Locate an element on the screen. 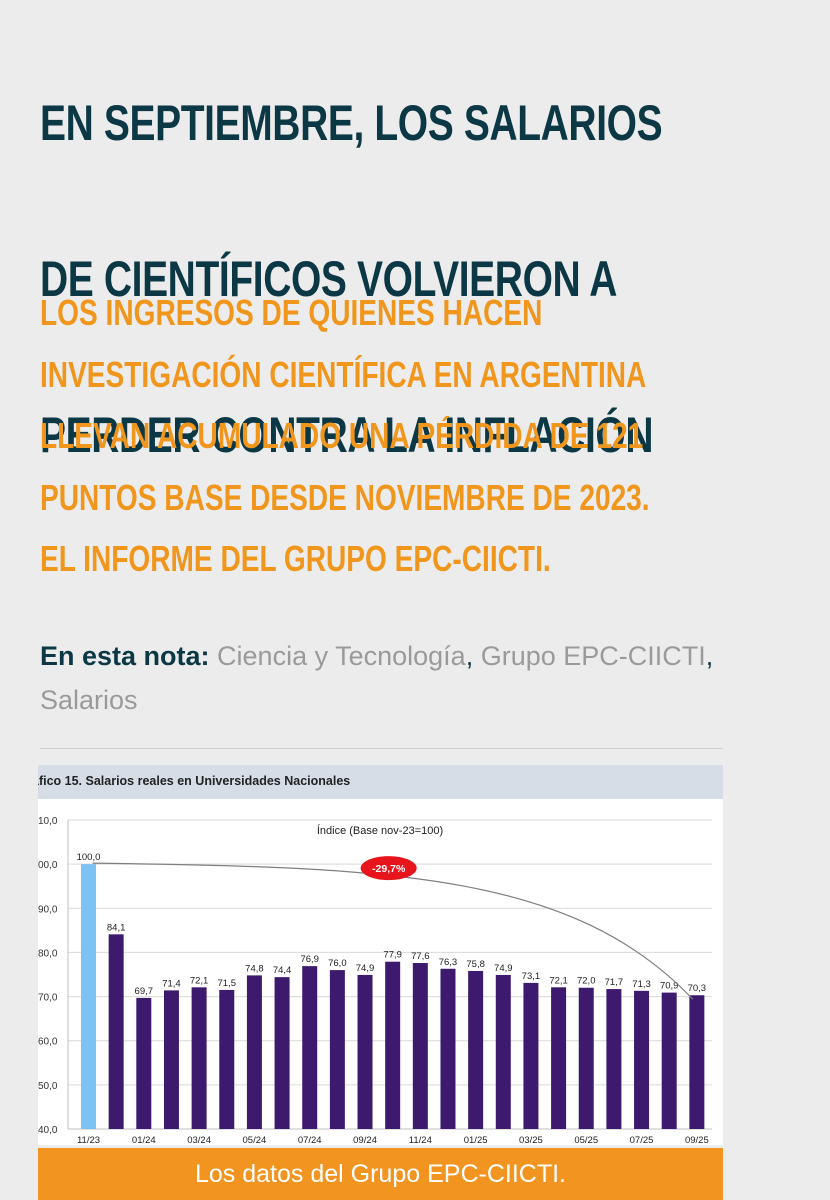 The width and height of the screenshot is (830, 1200). y-tick-label: 80,0 is located at coordinates (48, 953).